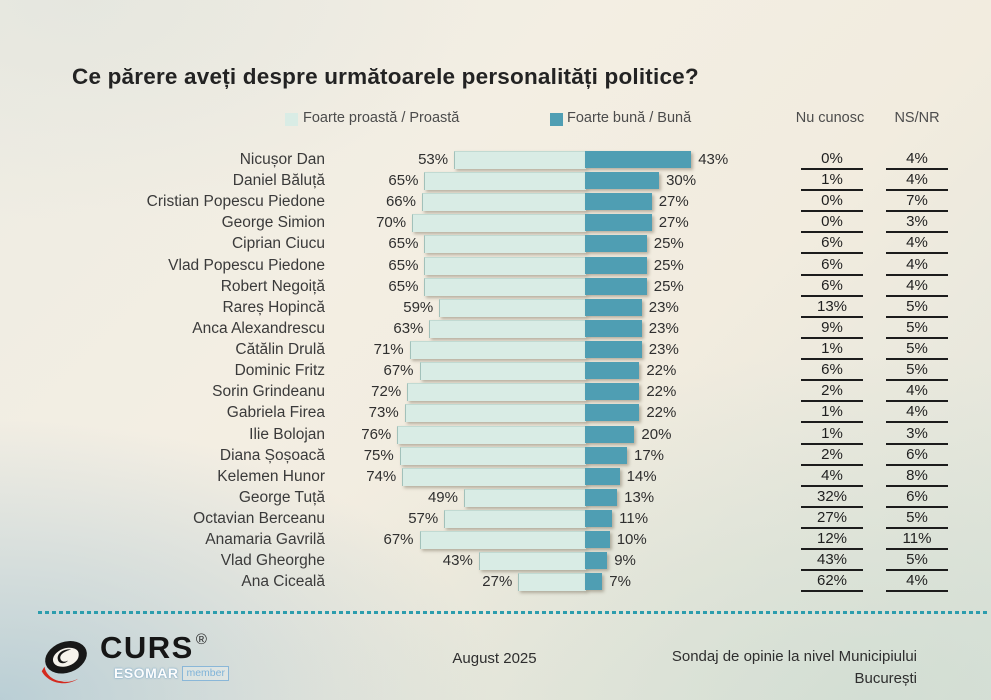 This screenshot has width=991, height=700. Describe the element at coordinates (258, 328) in the screenshot. I see `person-name-label: Anca Alexandrescu` at that location.